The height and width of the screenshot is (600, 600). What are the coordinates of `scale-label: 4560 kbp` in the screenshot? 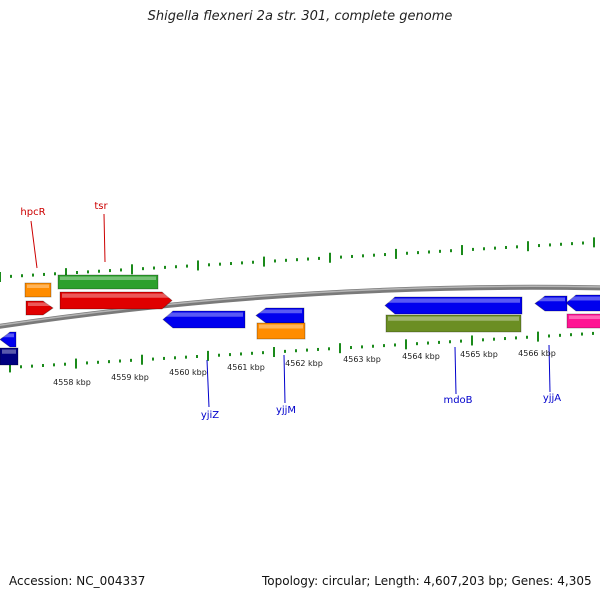 It's located at (188, 372).